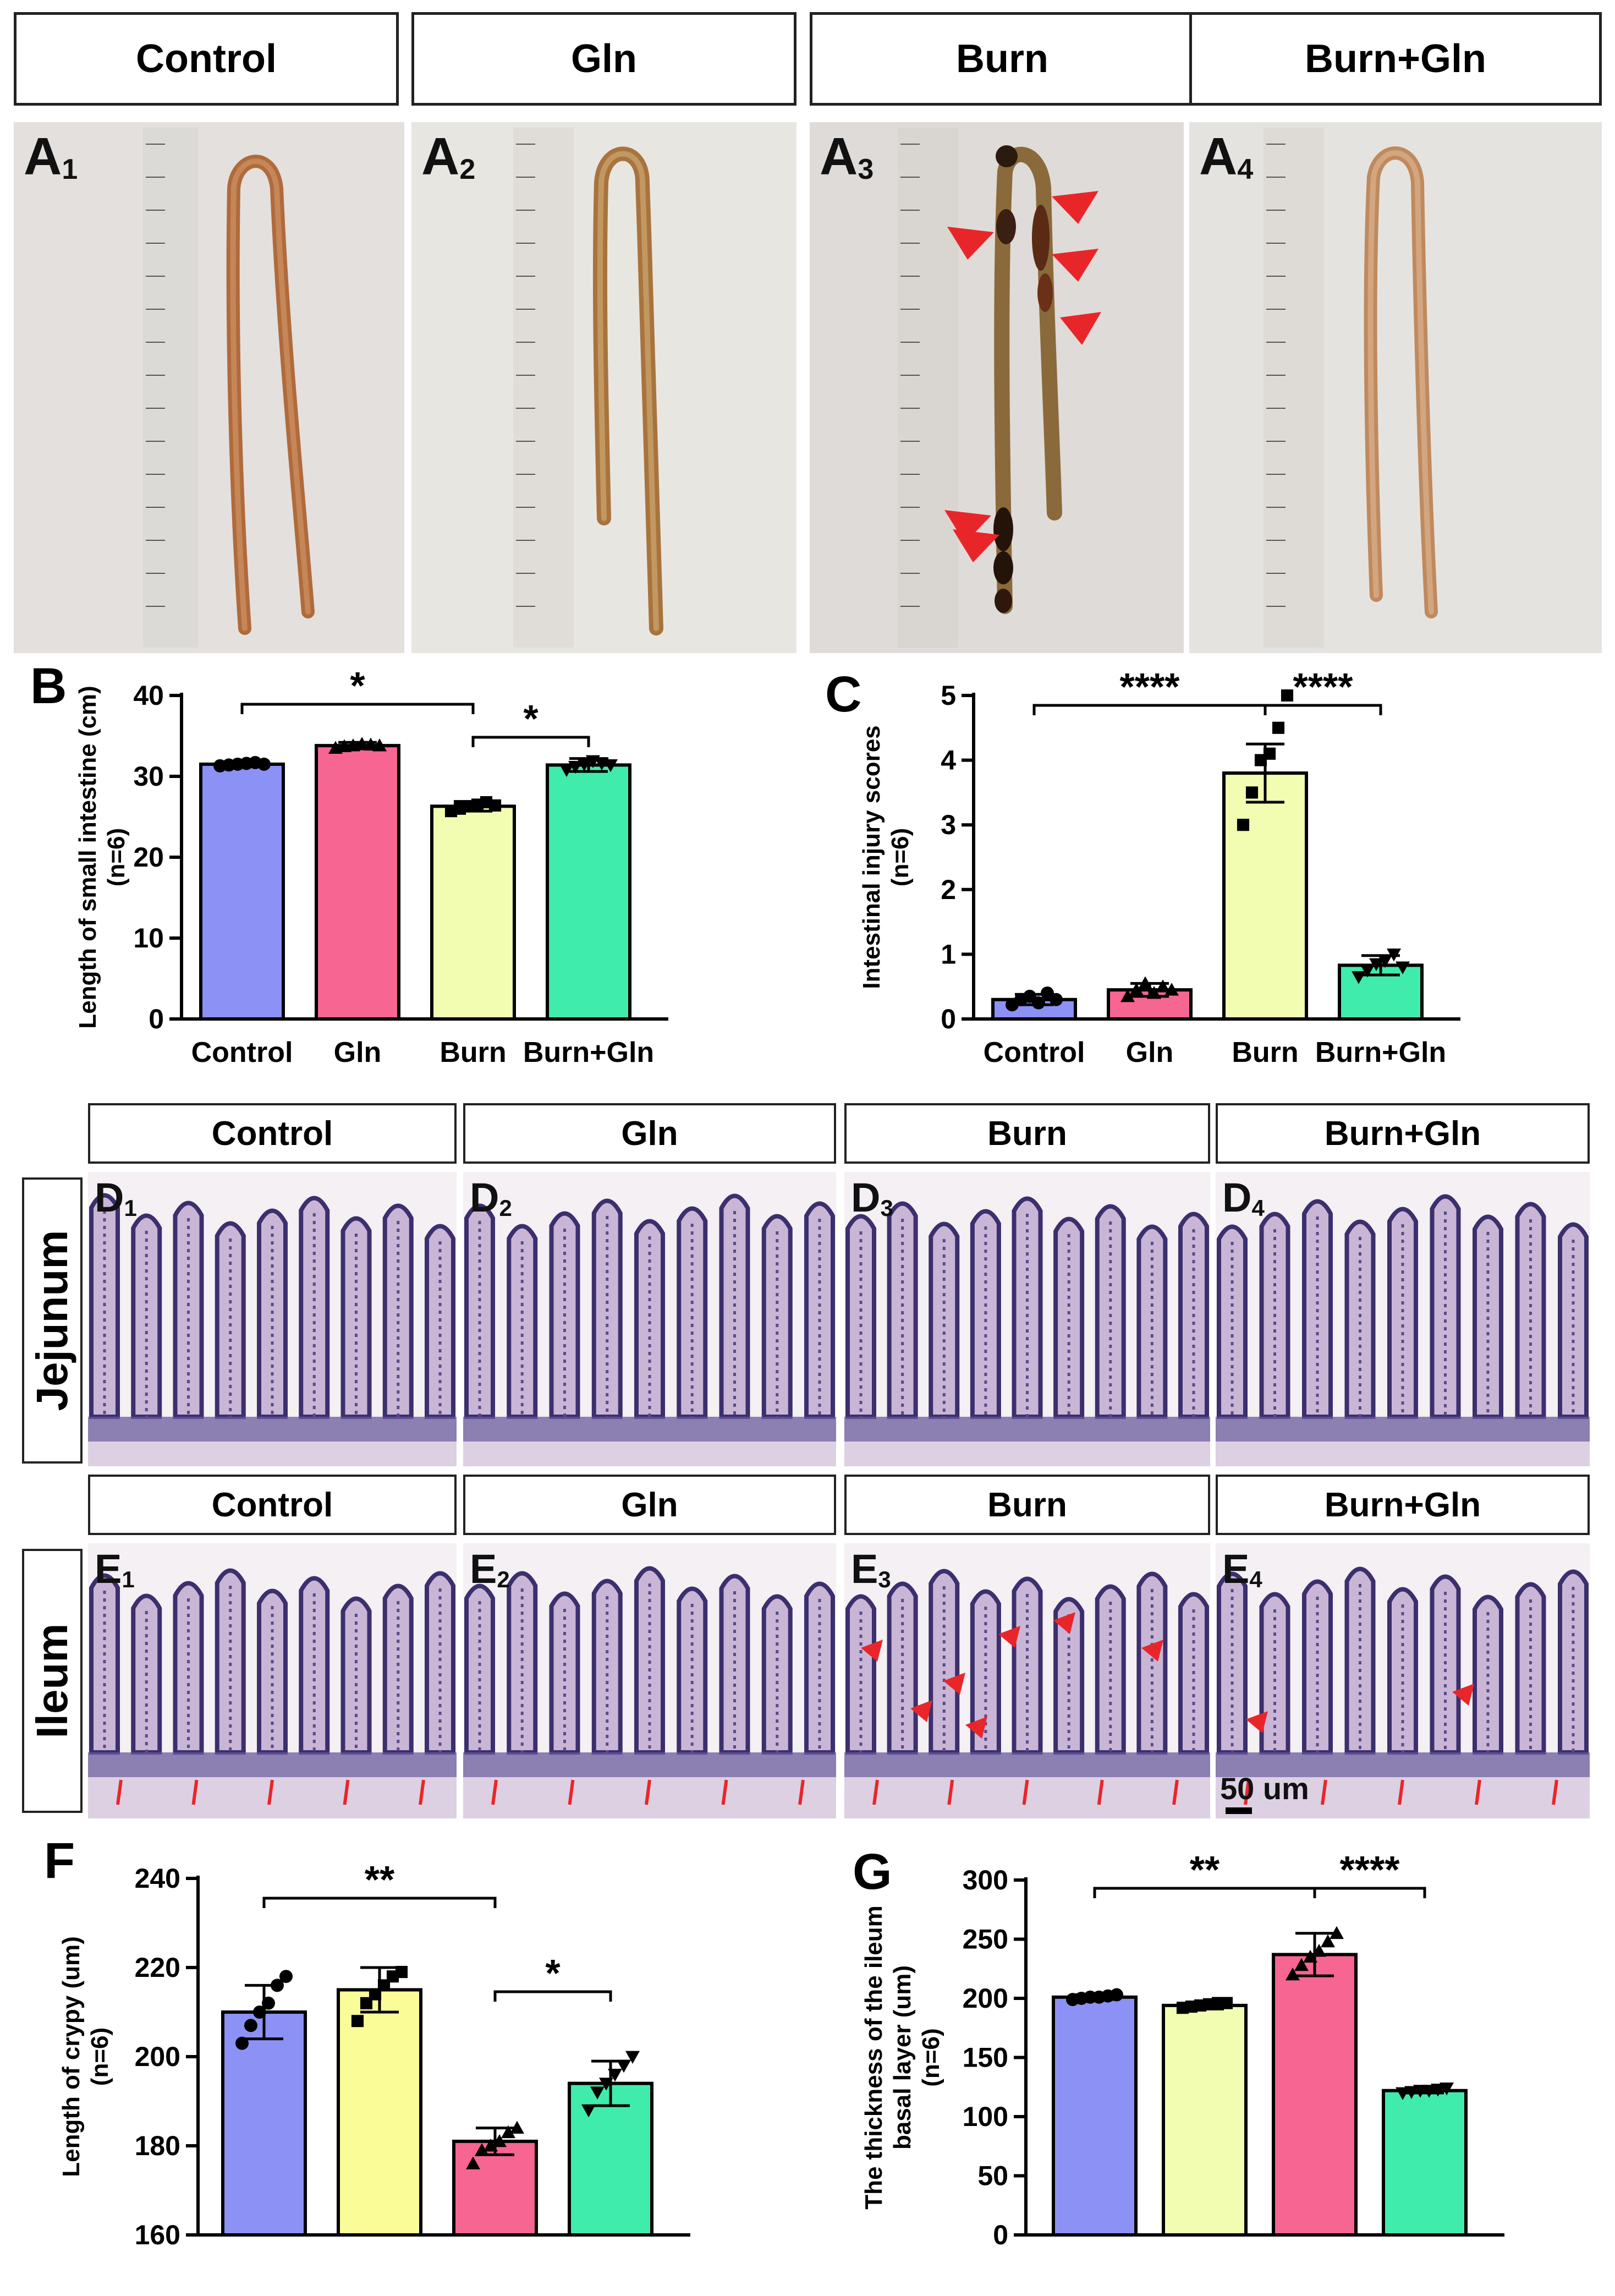 The height and width of the screenshot is (2296, 1615). Describe the element at coordinates (1403, 1505) in the screenshot. I see `header-e-burngln: Burn+Gln` at that location.